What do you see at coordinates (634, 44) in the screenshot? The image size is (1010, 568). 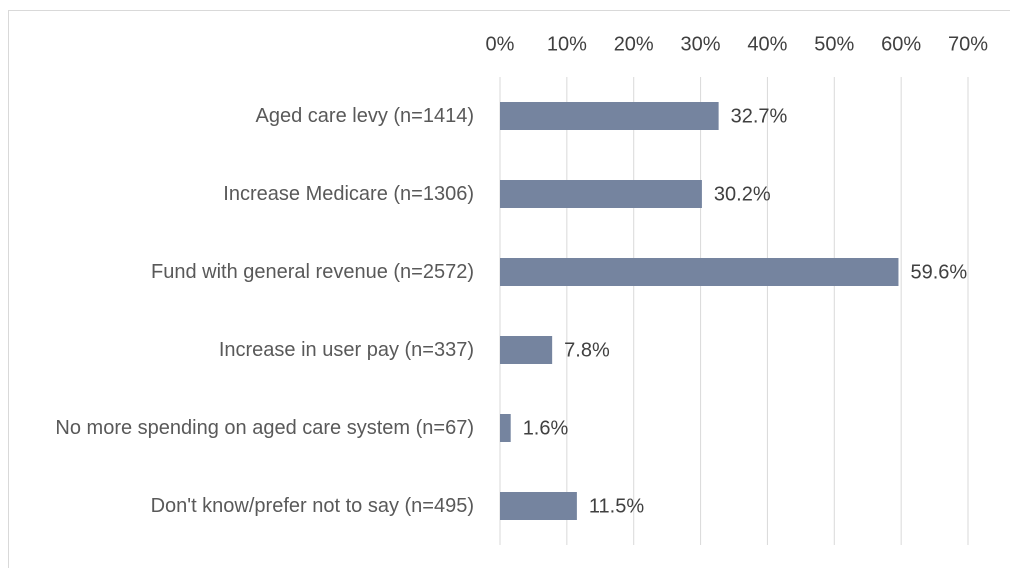 I see `x-tick-label: 20%` at bounding box center [634, 44].